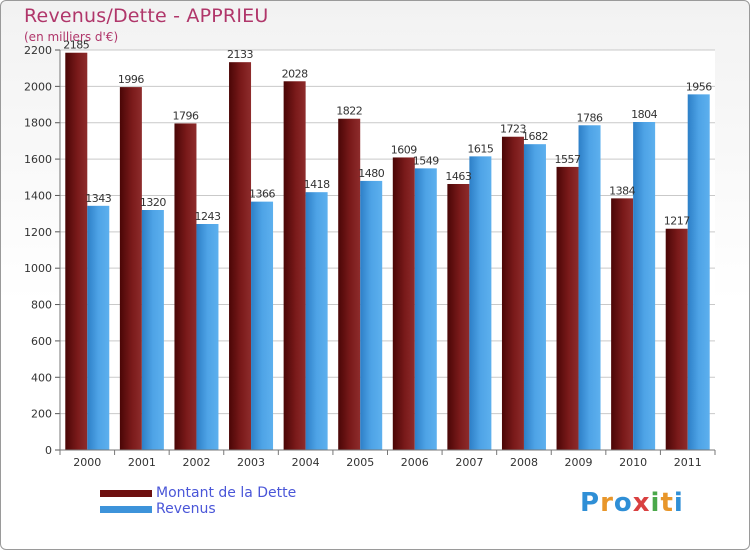  Describe the element at coordinates (535, 136) in the screenshot. I see `data-label-revenus: 1682` at that location.